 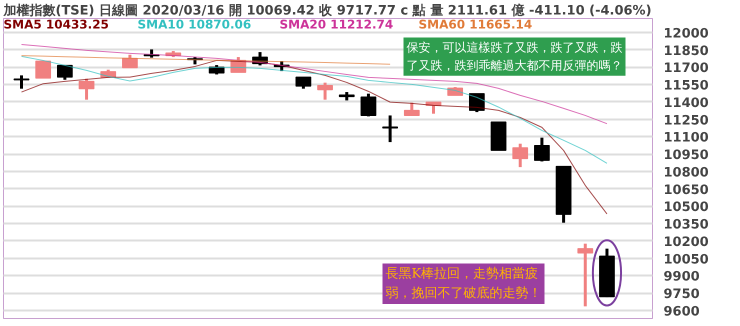 I want to click on text: SMA60 11665.14, so click(x=475, y=25).